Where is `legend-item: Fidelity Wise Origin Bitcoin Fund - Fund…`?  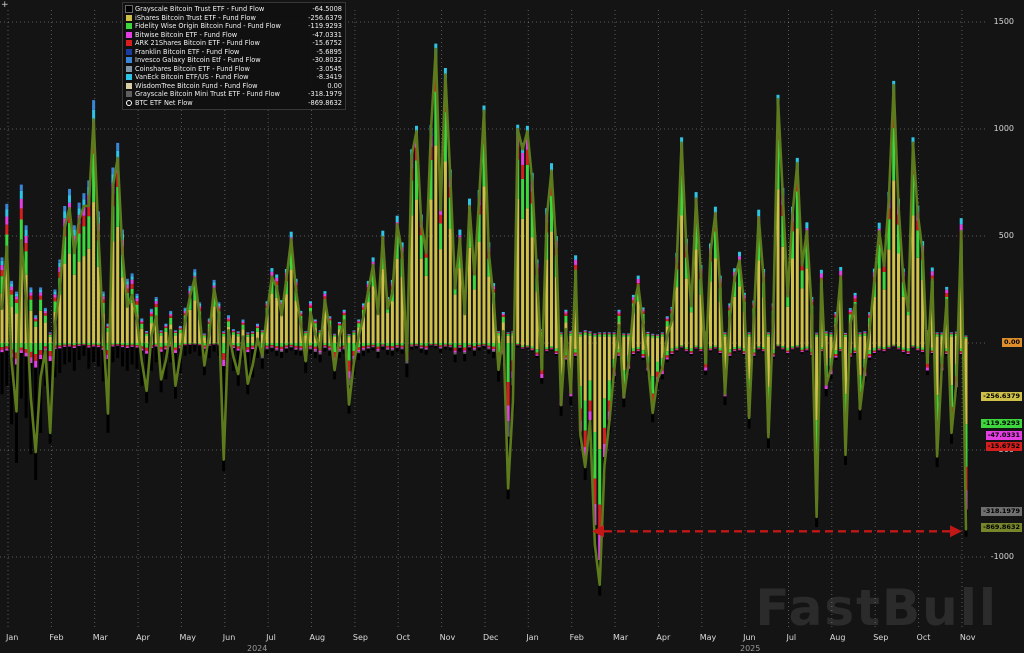 legend-item: Fidelity Wise Origin Bitcoin Fund - Fund… is located at coordinates (234, 26).